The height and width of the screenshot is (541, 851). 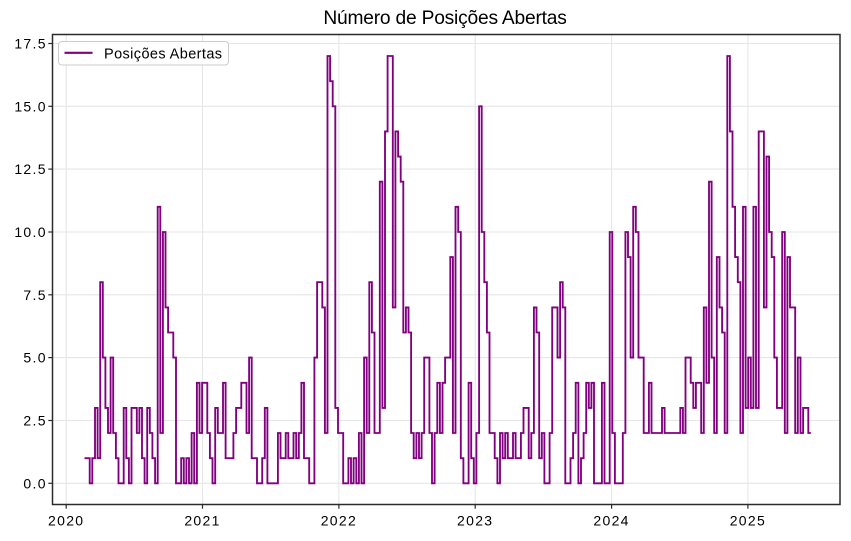 I want to click on svg-text: 0.0, so click(x=34, y=483).